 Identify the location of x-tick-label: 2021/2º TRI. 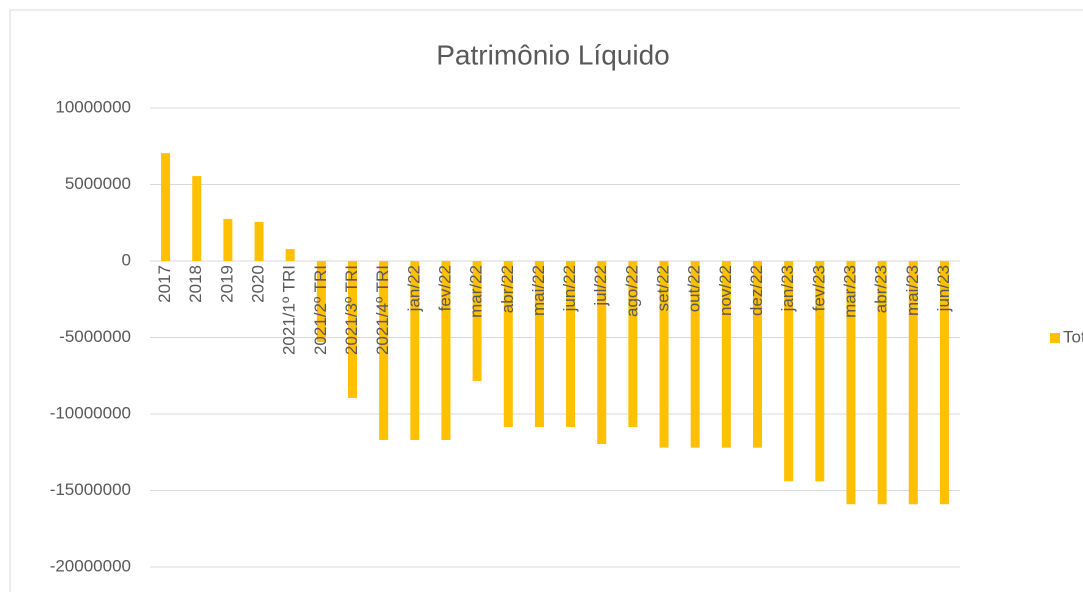
(320, 310).